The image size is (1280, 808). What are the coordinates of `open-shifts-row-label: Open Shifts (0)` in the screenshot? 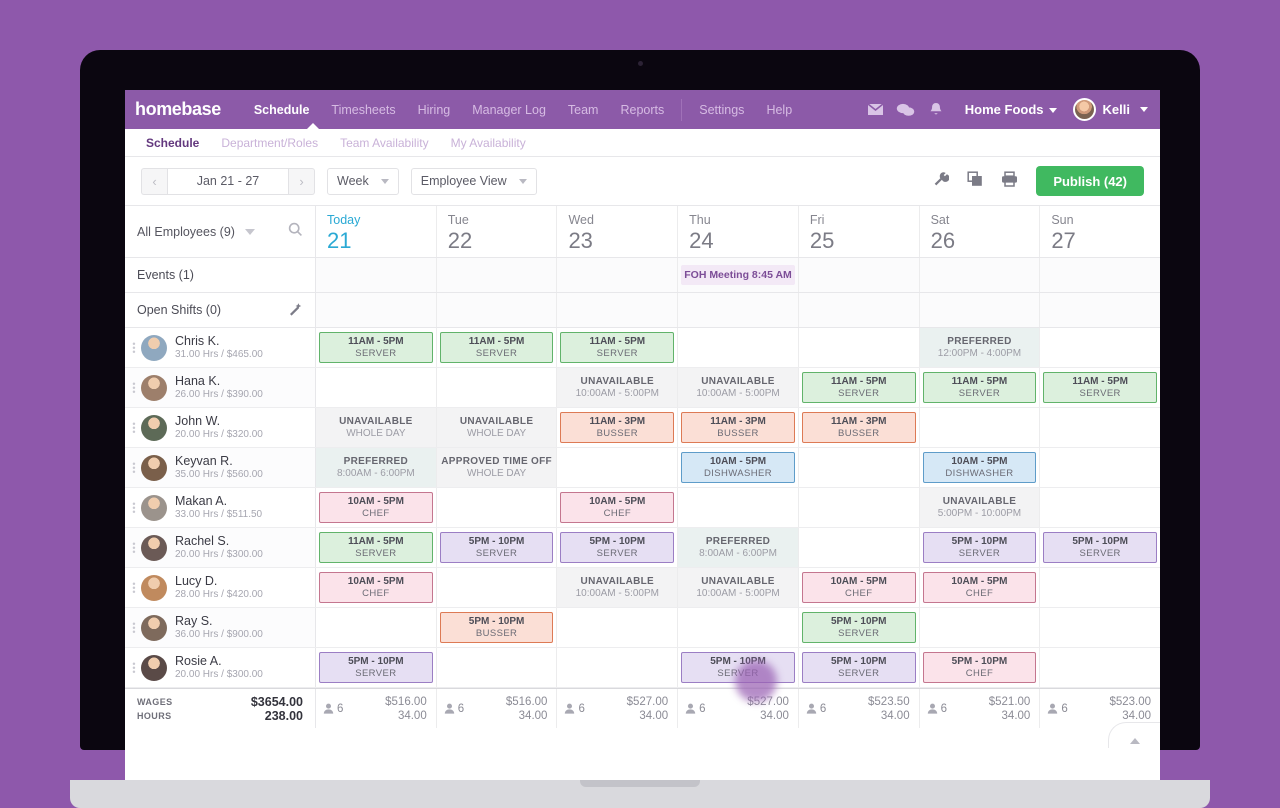 It's located at (179, 310).